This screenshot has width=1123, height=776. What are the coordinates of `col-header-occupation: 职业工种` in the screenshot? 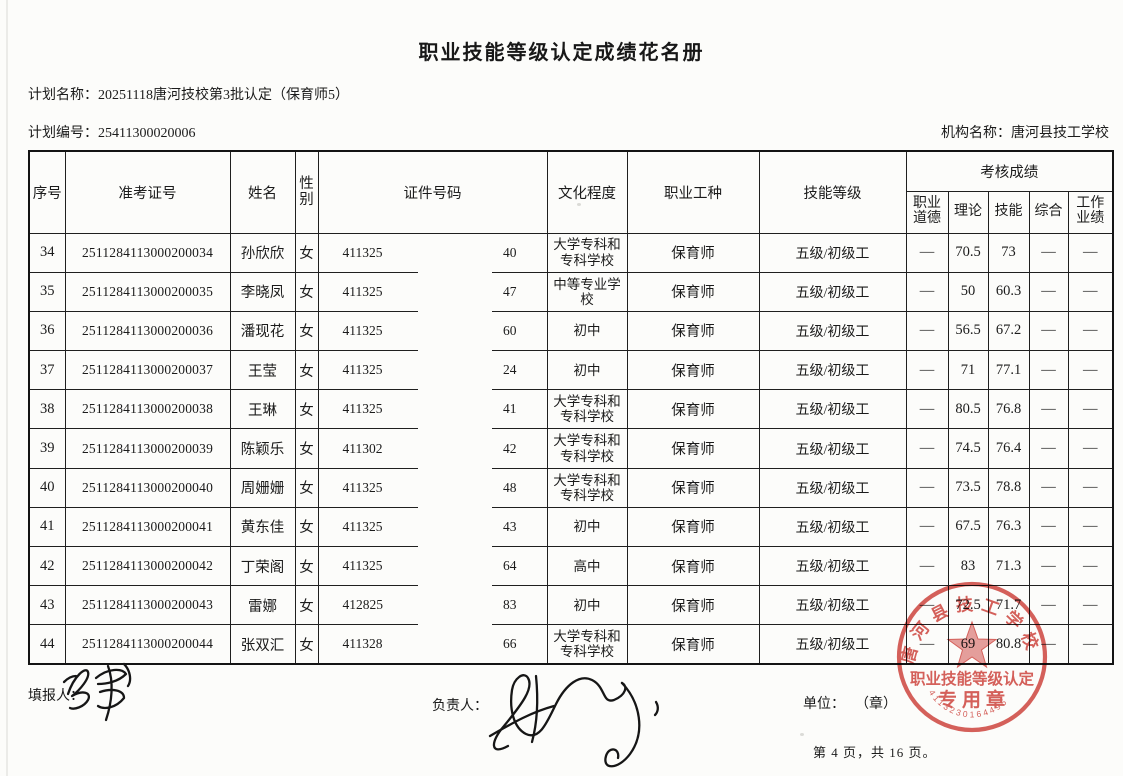 It's located at (693, 192).